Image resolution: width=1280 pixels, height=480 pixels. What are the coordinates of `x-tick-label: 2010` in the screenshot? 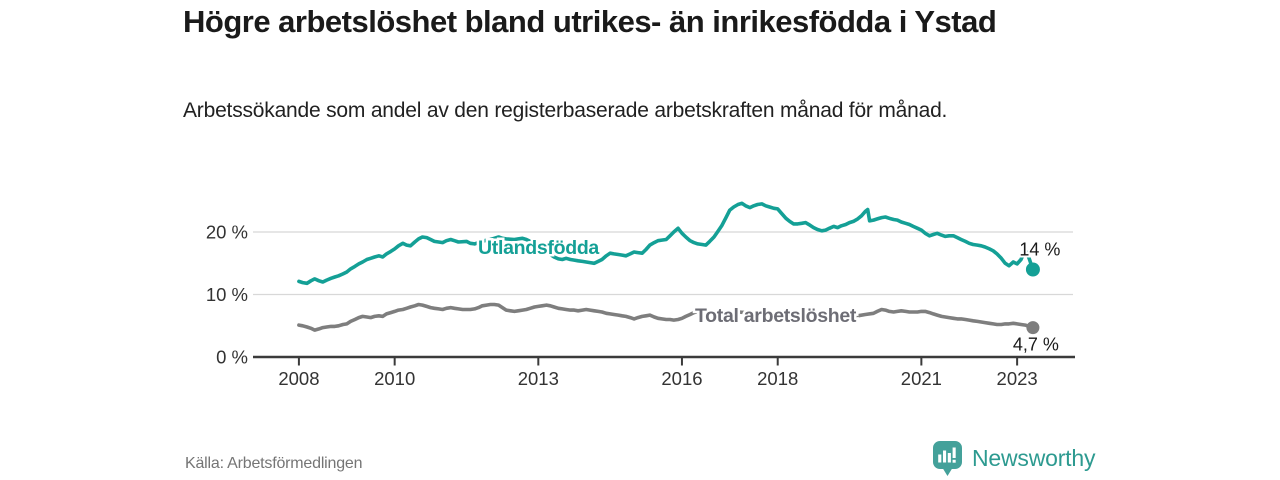 It's located at (394, 378).